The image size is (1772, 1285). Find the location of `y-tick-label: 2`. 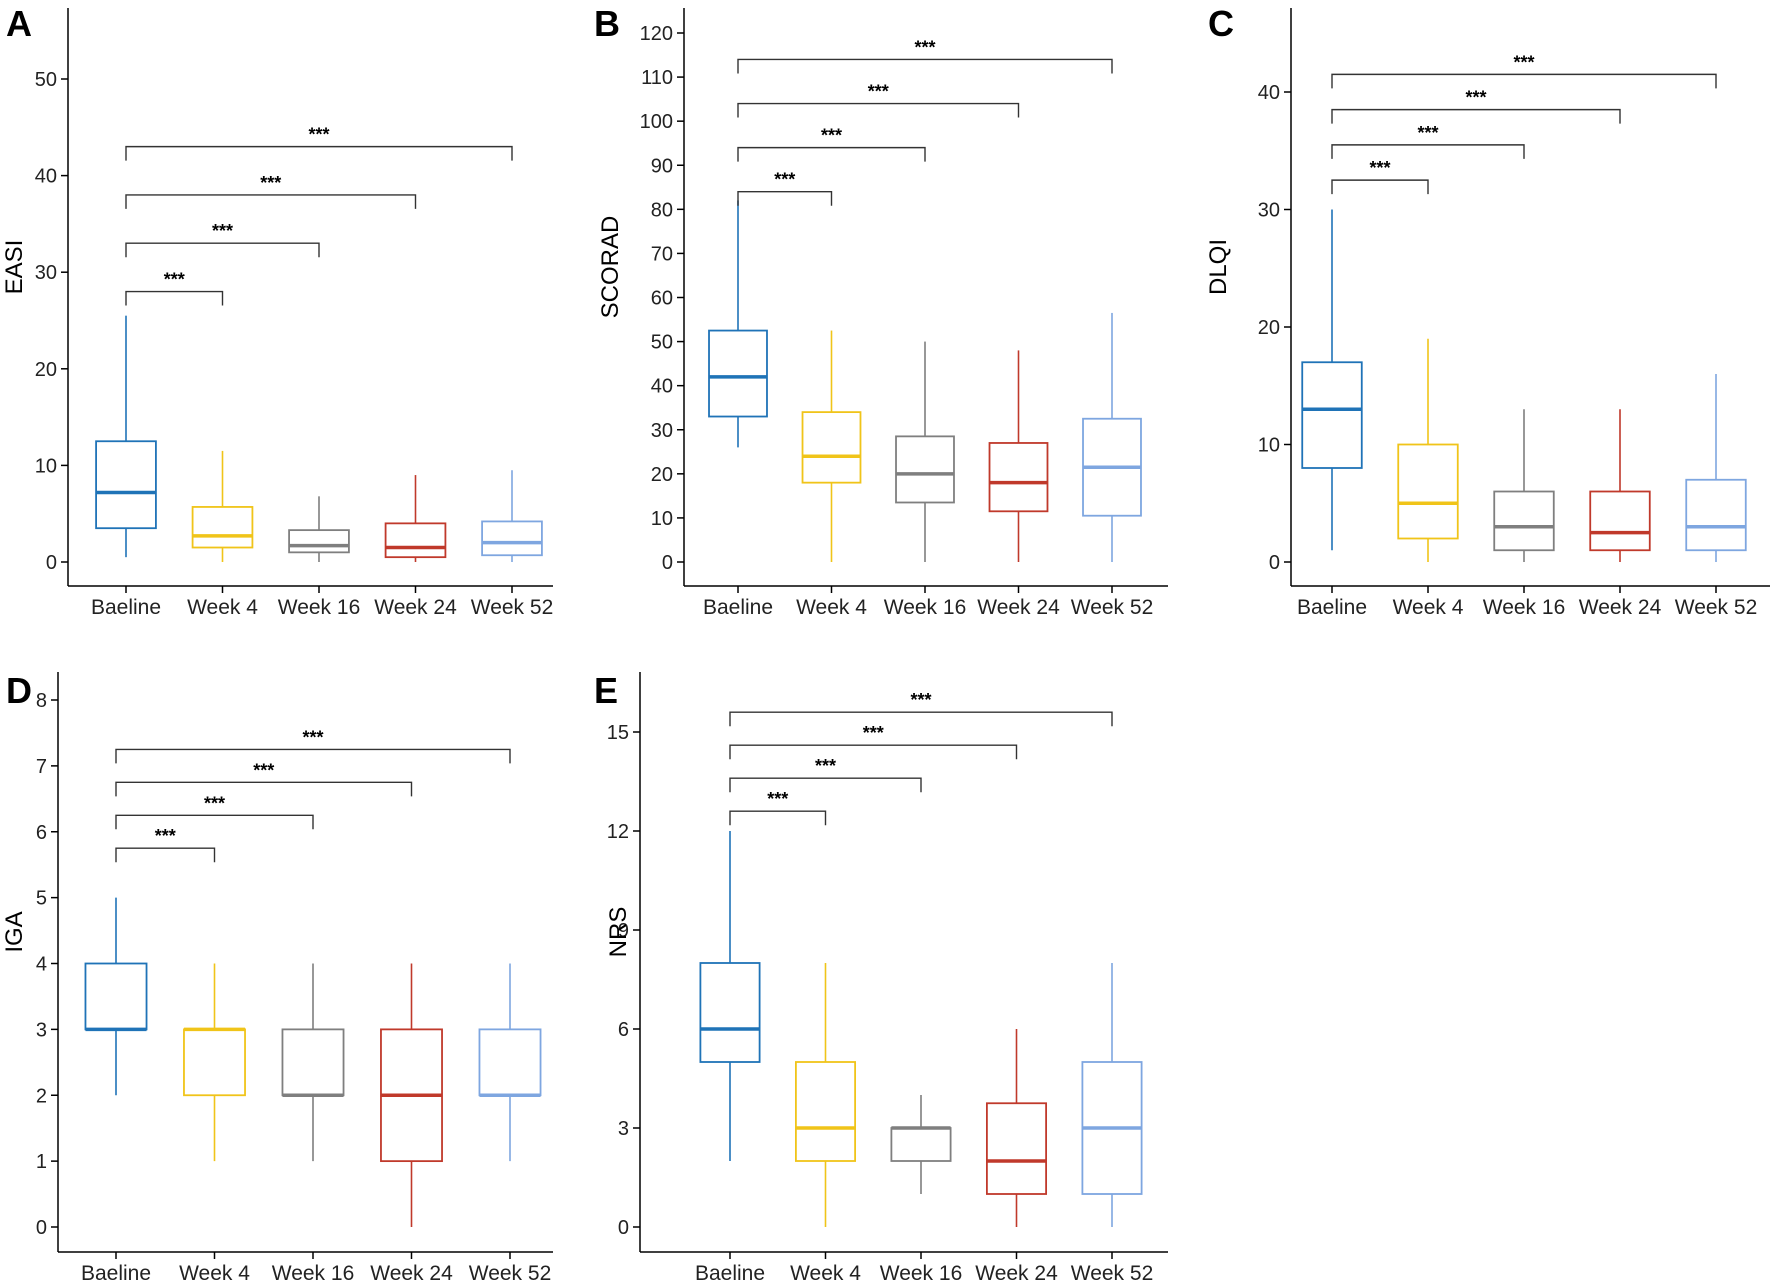

y-tick-label: 2 is located at coordinates (41, 1096).